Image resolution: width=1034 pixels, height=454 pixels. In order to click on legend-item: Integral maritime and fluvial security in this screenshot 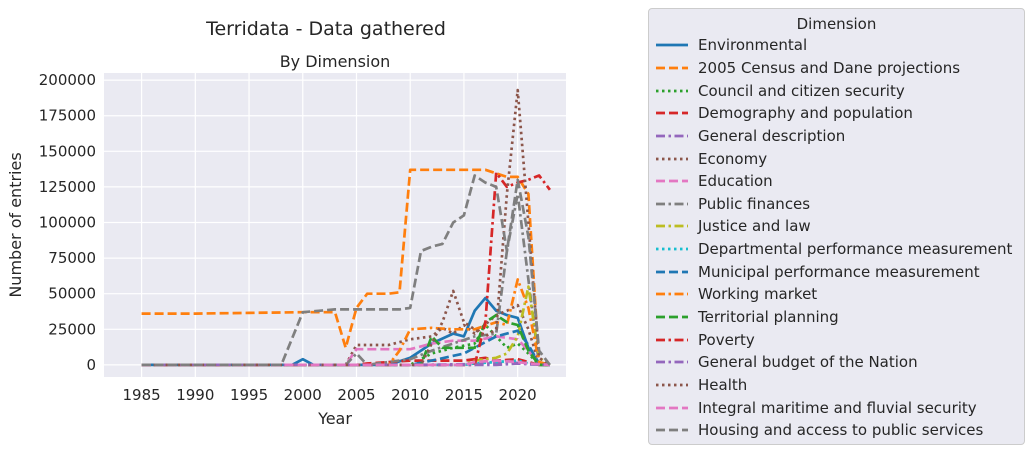, I will do `click(836, 407)`.